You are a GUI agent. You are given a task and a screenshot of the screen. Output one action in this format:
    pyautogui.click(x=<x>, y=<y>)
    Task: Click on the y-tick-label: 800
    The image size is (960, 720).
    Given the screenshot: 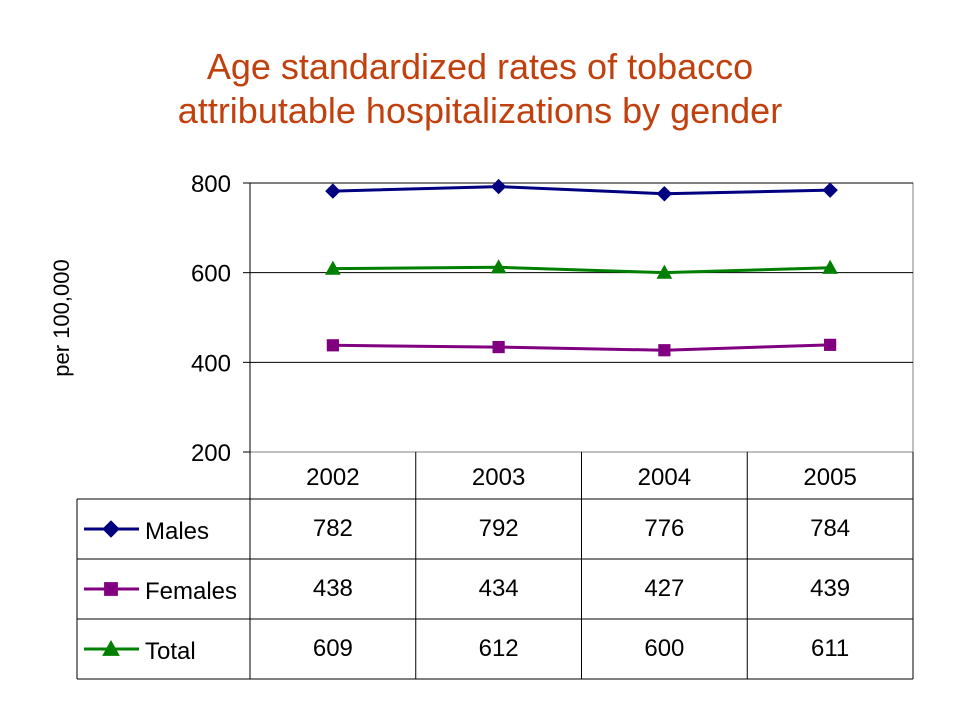 What is the action you would take?
    pyautogui.click(x=211, y=184)
    